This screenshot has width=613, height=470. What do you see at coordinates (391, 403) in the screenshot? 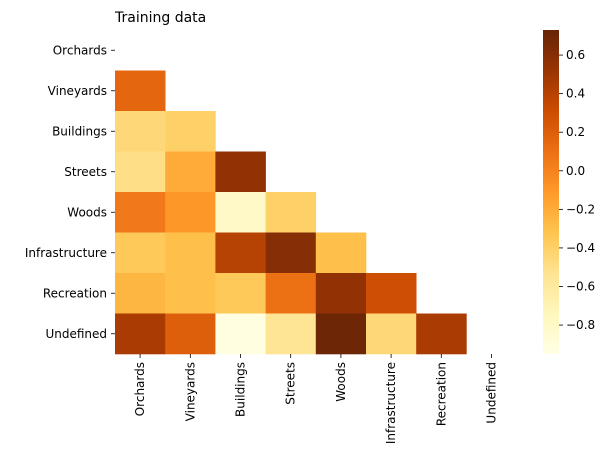
I see `x-tick-label-infrastructure: Infrastructure` at bounding box center [391, 403].